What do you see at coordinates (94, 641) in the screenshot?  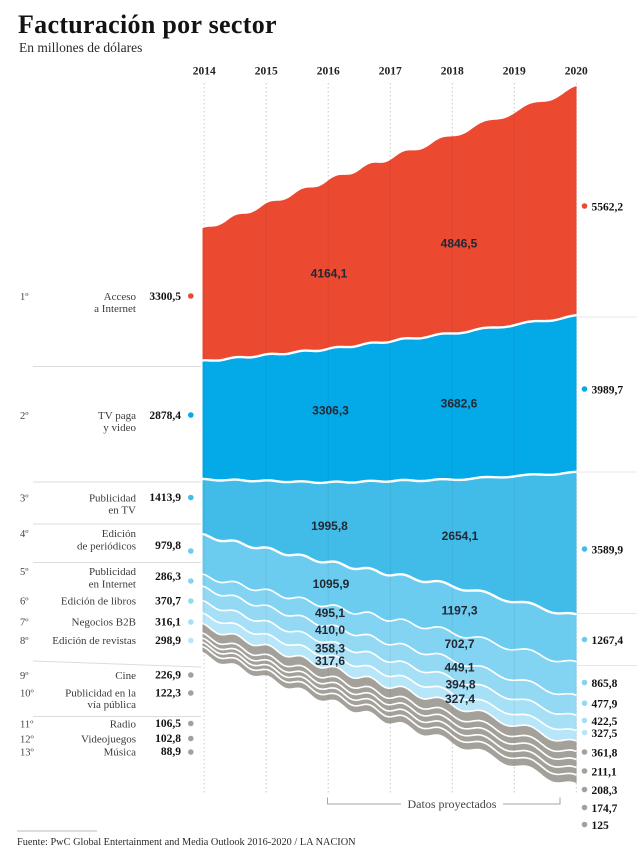 I see `svg-text: Edición de revistas` at bounding box center [94, 641].